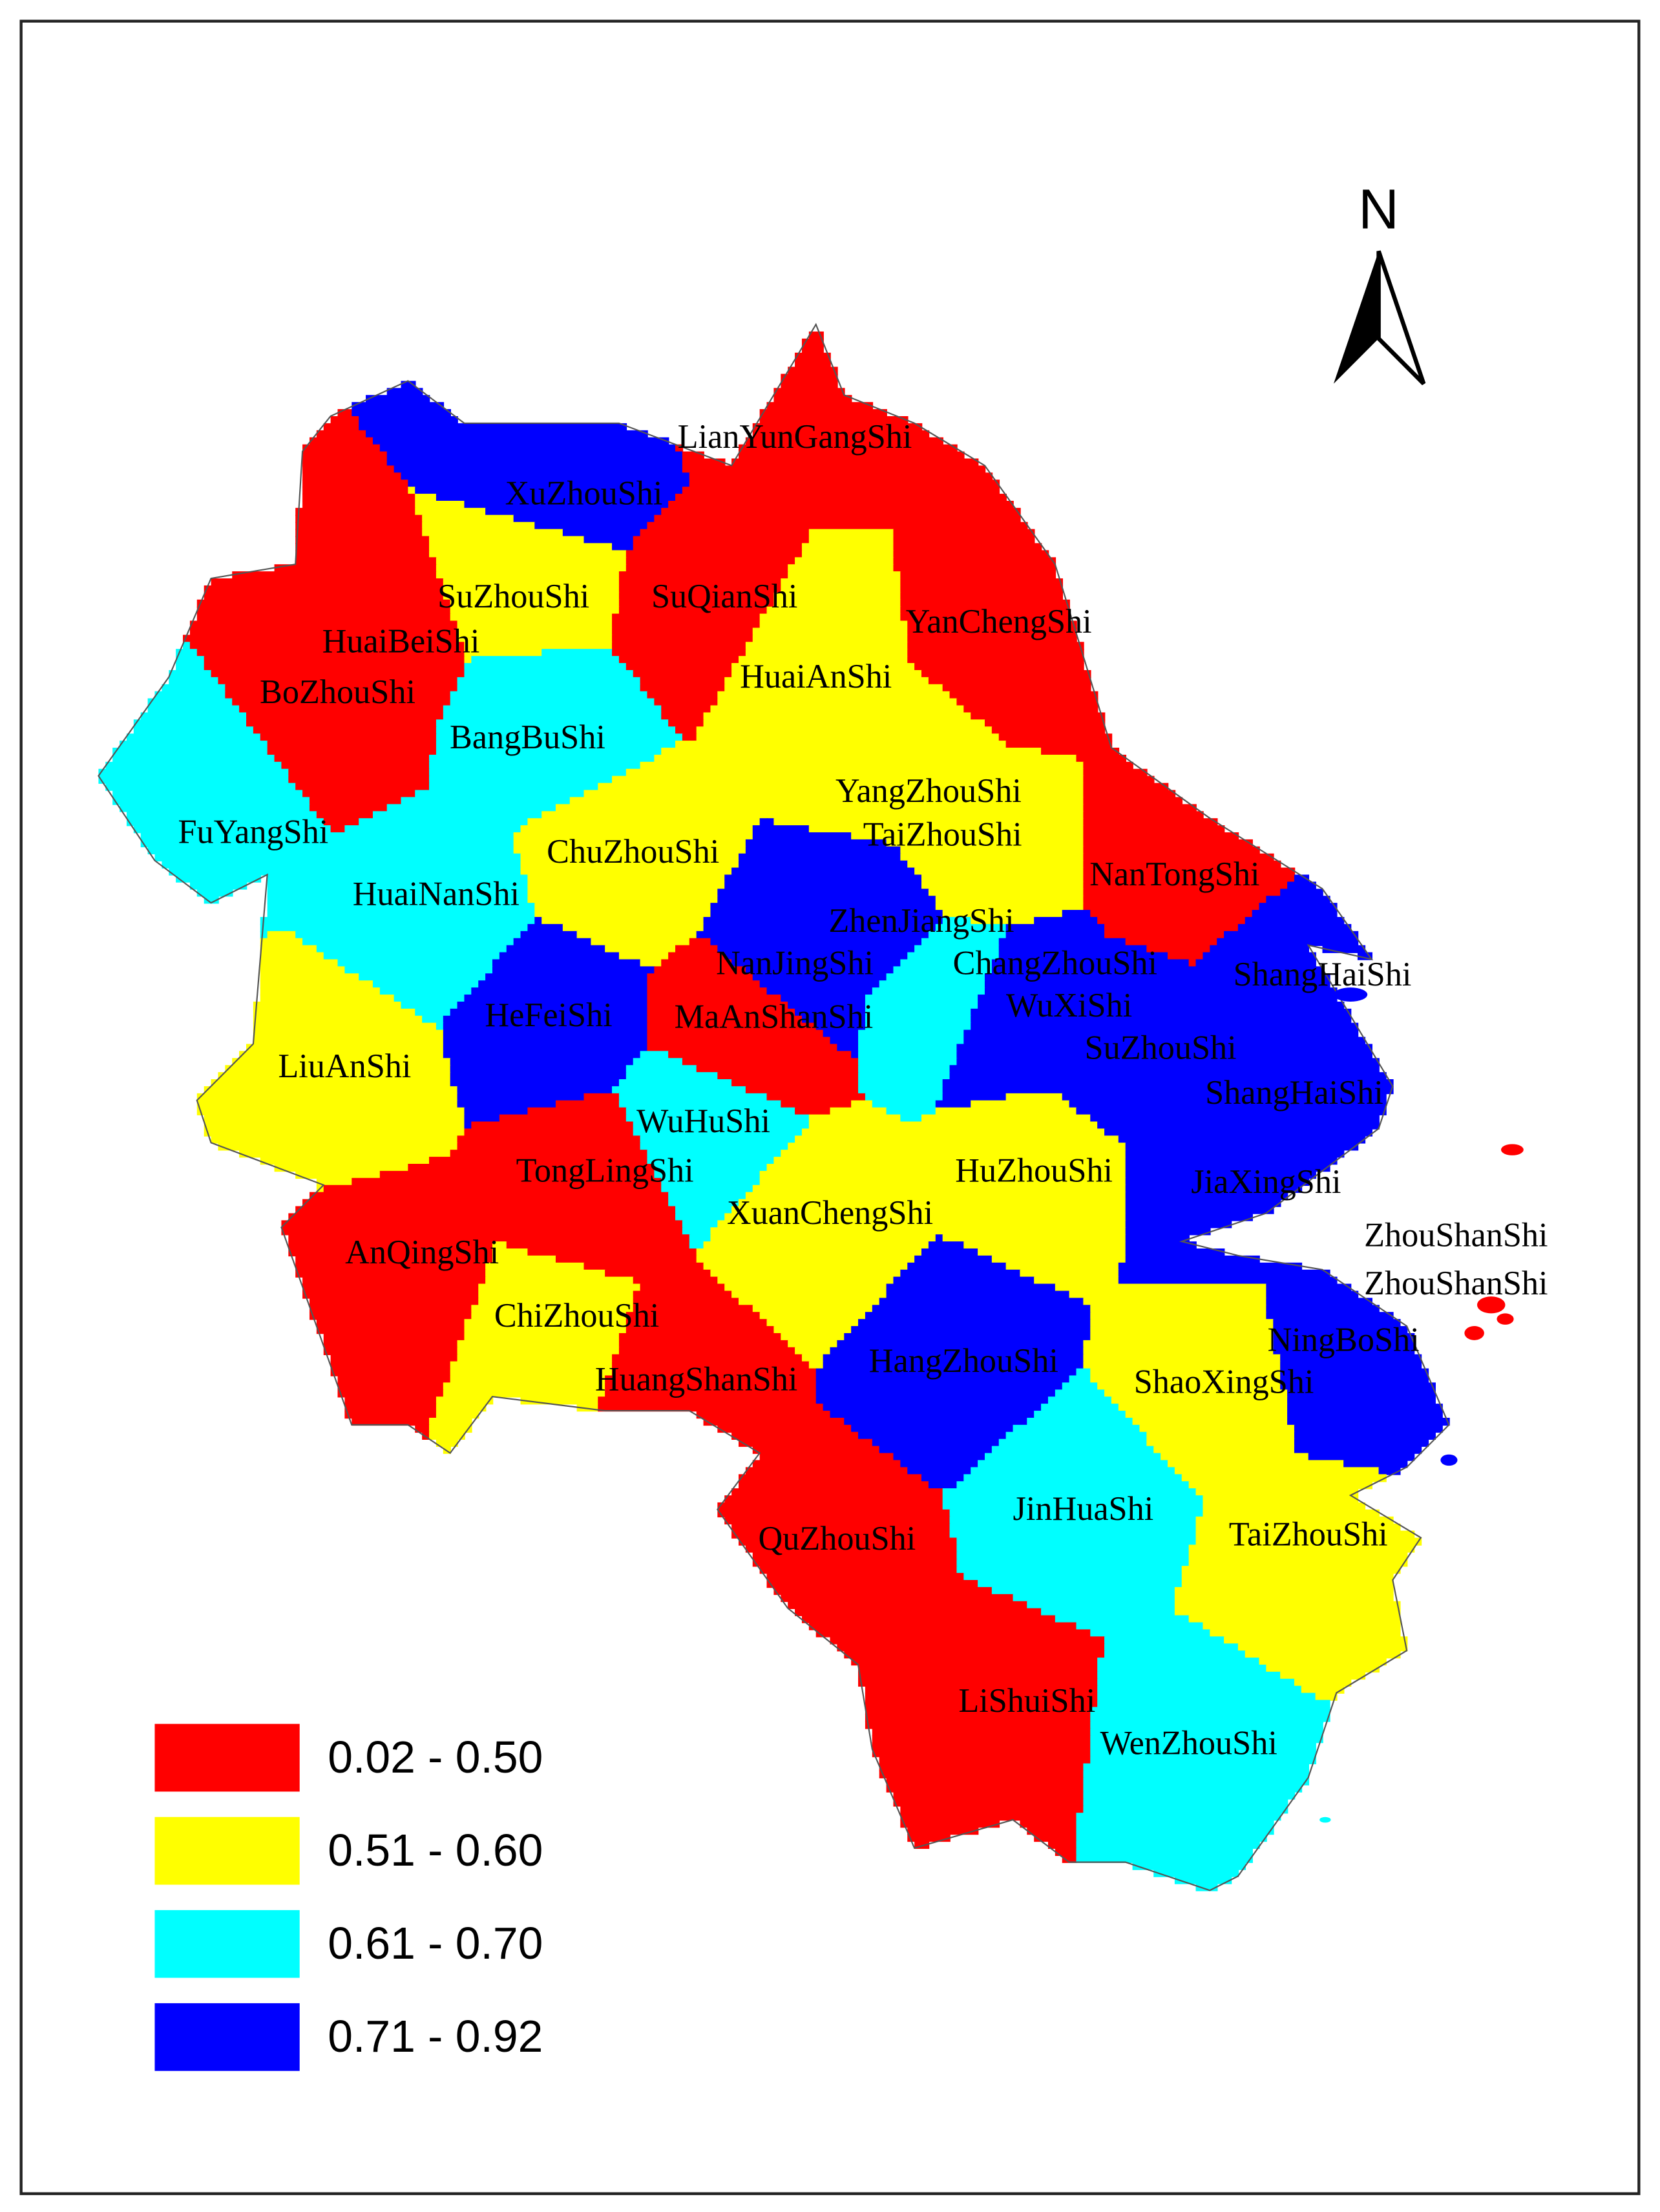  What do you see at coordinates (1026, 1701) in the screenshot?
I see `region-label: LiShuiShi` at bounding box center [1026, 1701].